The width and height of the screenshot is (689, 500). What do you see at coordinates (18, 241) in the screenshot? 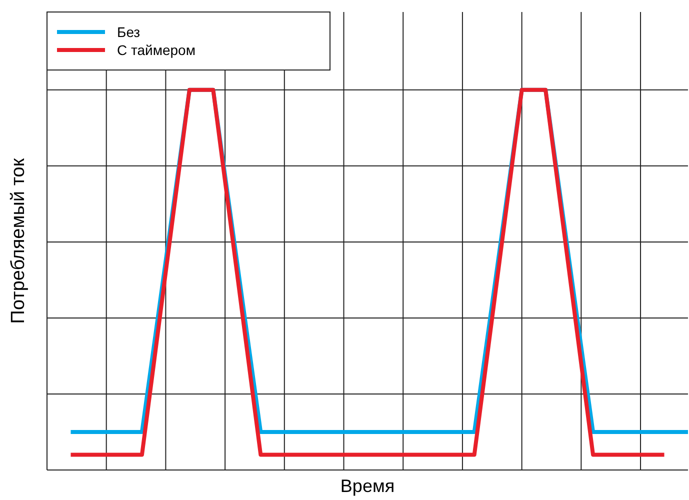
I see `y-axis-title: Потребляемый ток` at bounding box center [18, 241].